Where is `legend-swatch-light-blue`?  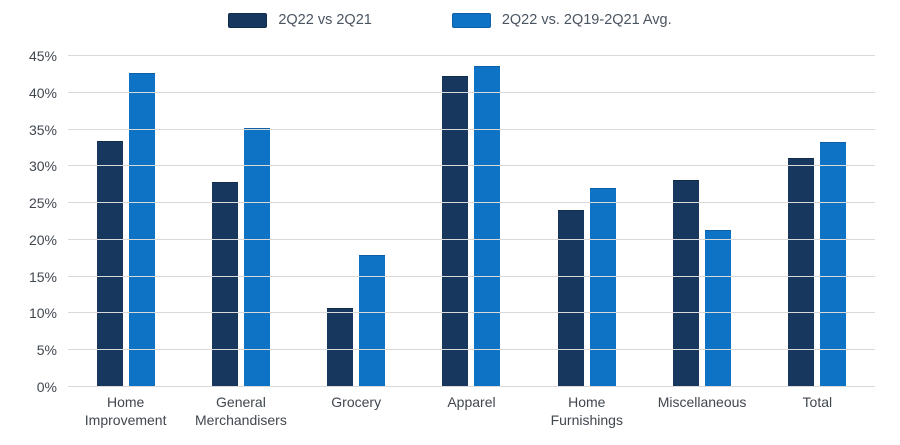
legend-swatch-light-blue is located at coordinates (471, 20).